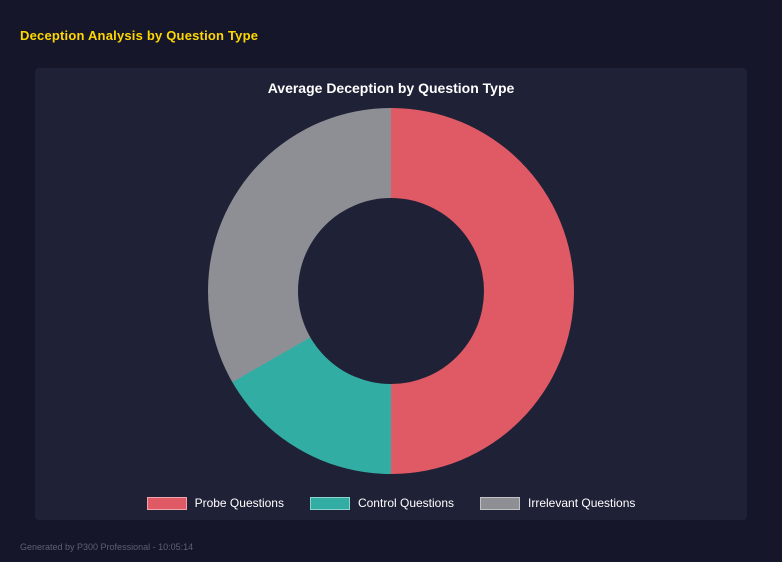 The width and height of the screenshot is (782, 562). What do you see at coordinates (500, 503) in the screenshot?
I see `legend-swatch-irrelevant-questions` at bounding box center [500, 503].